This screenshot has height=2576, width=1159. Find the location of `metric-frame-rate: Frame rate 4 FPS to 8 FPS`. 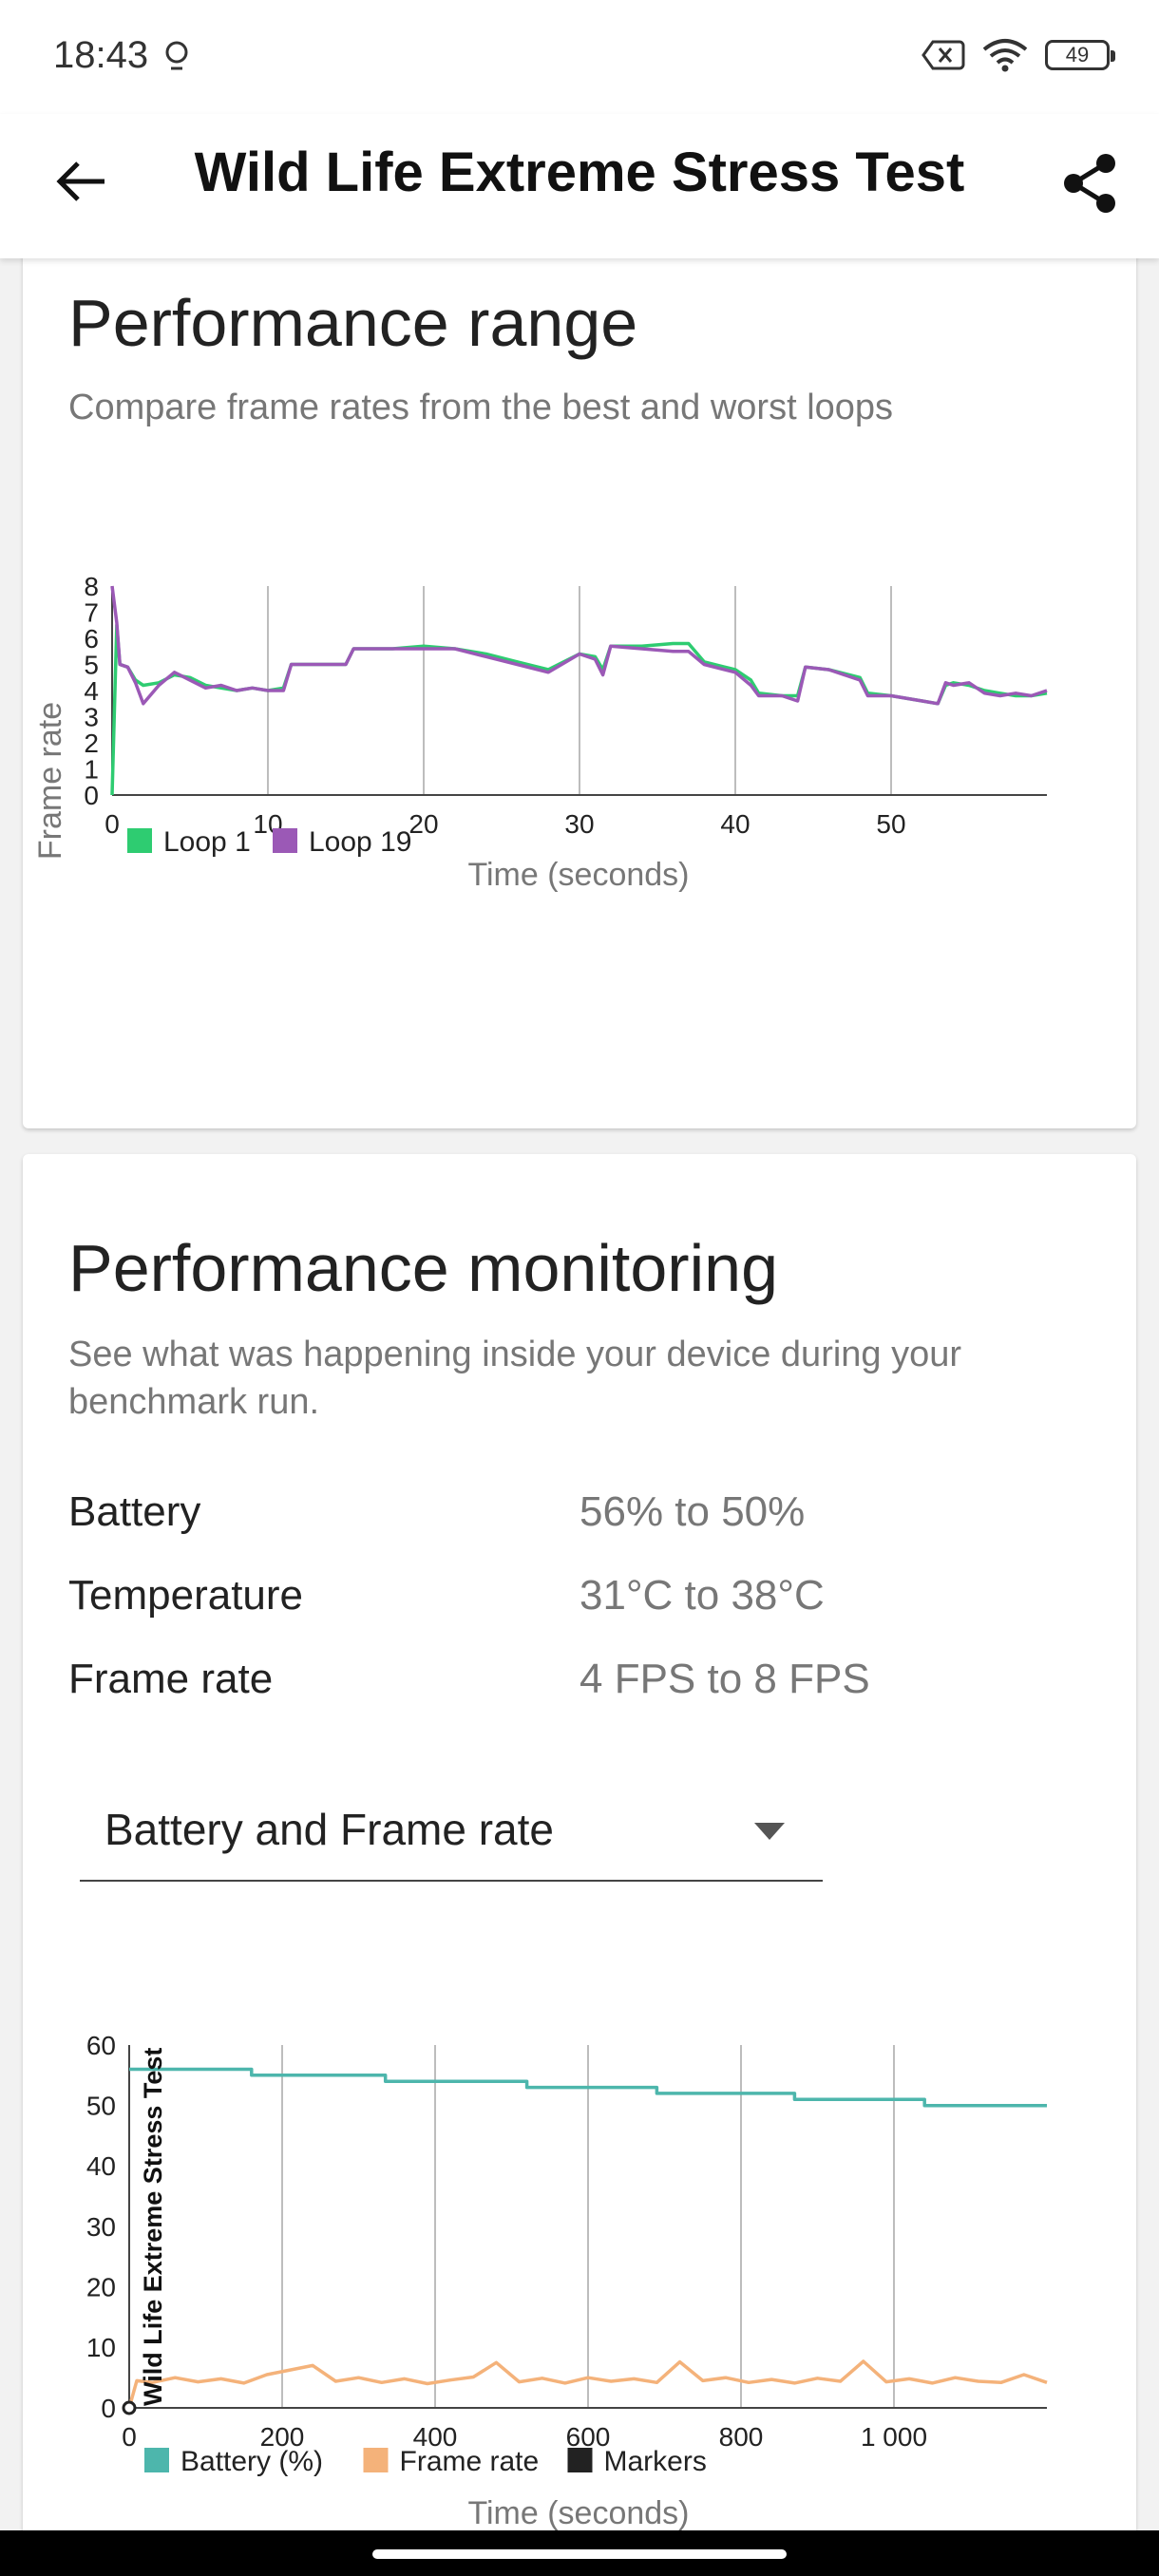

metric-frame-rate: Frame rate 4 FPS to 8 FPS is located at coordinates (590, 1697).